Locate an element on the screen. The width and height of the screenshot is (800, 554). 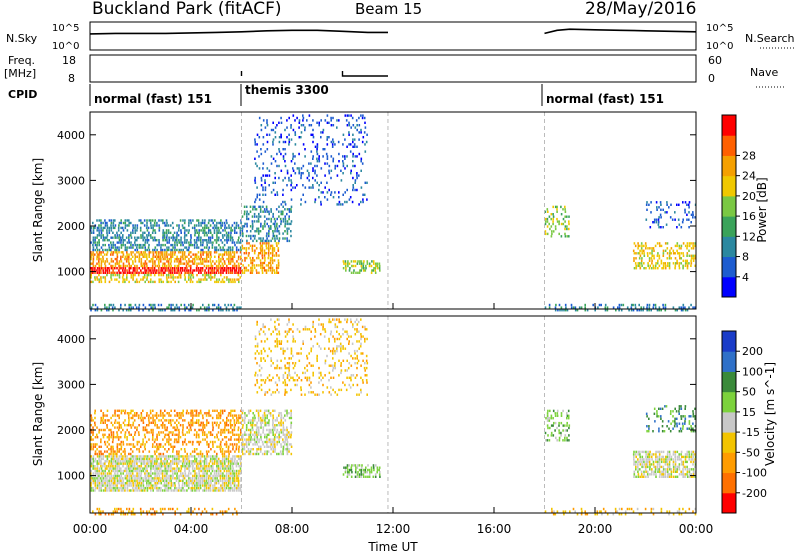
nave-label: Nave is located at coordinates (764, 72).